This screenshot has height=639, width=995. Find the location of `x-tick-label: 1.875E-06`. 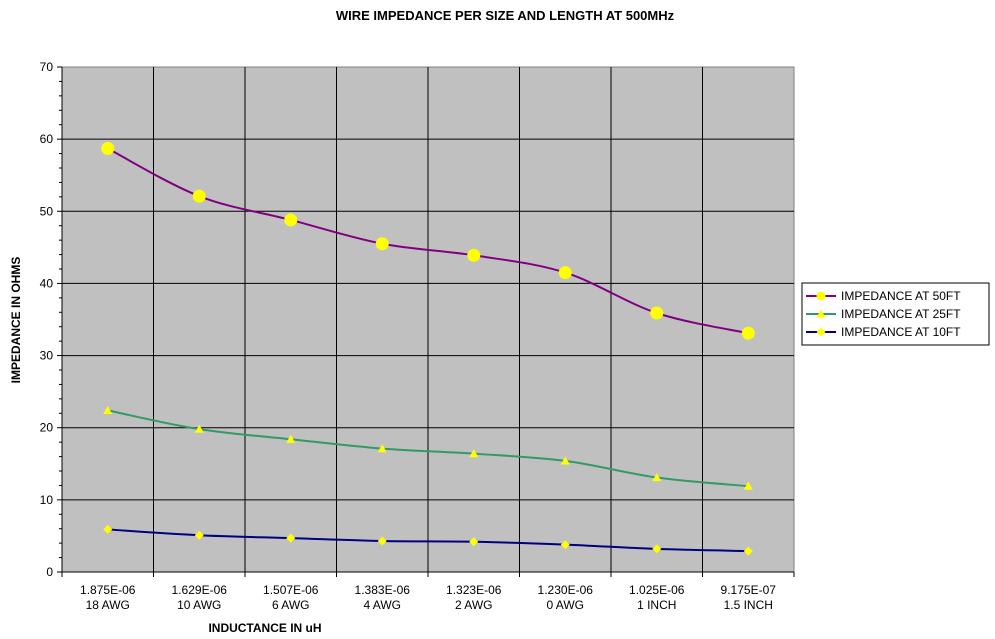

x-tick-label: 1.875E-06 is located at coordinates (108, 590).